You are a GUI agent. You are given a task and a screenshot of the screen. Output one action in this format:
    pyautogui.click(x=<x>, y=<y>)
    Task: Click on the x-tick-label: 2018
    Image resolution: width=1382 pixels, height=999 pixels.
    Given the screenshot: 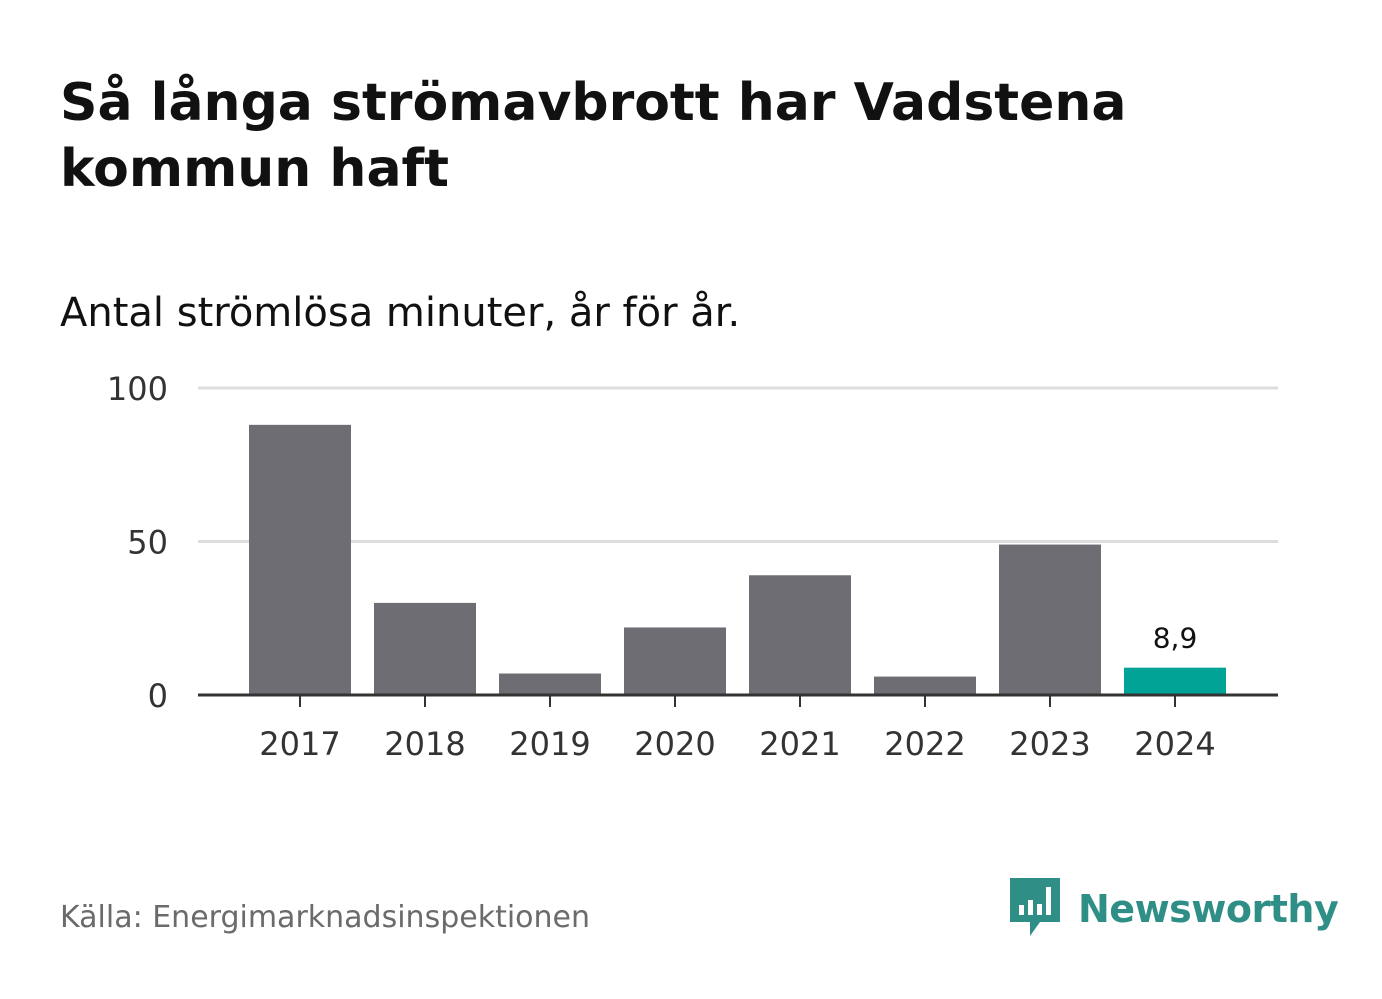 What is the action you would take?
    pyautogui.click(x=424, y=744)
    